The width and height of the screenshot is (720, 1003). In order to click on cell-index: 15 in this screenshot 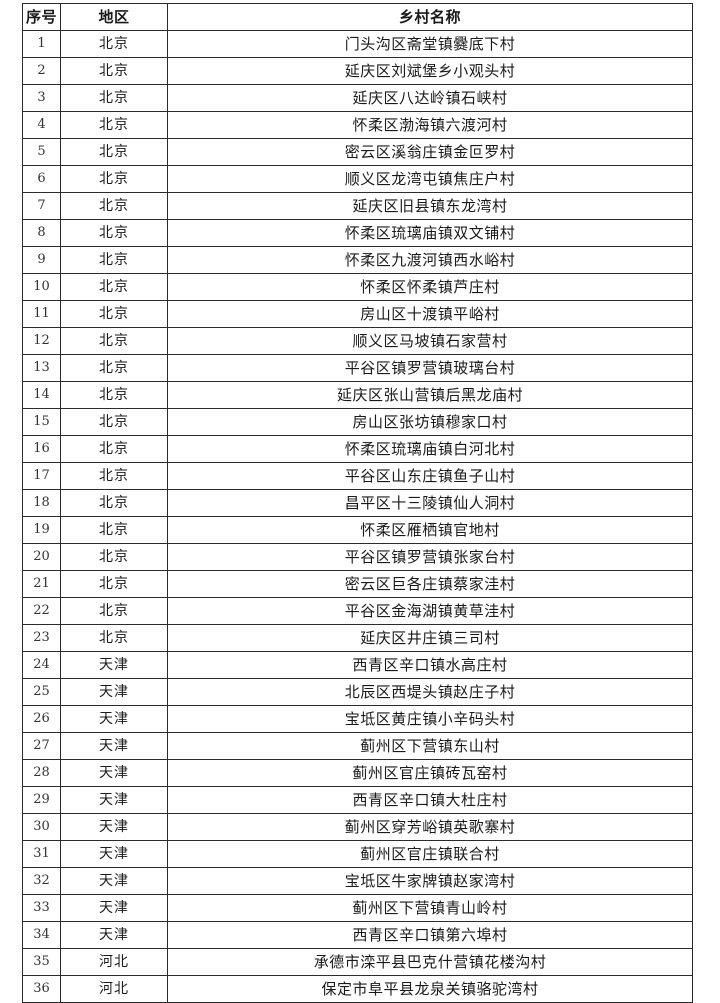, I will do `click(41, 422)`.